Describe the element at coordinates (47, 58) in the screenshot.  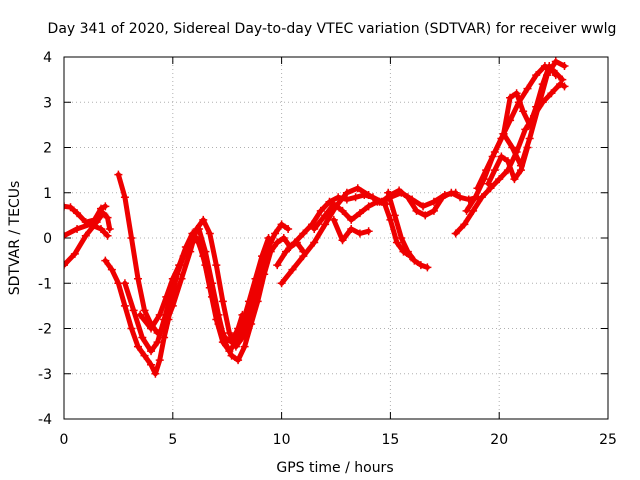
I see `y-tick-label: 4` at that location.